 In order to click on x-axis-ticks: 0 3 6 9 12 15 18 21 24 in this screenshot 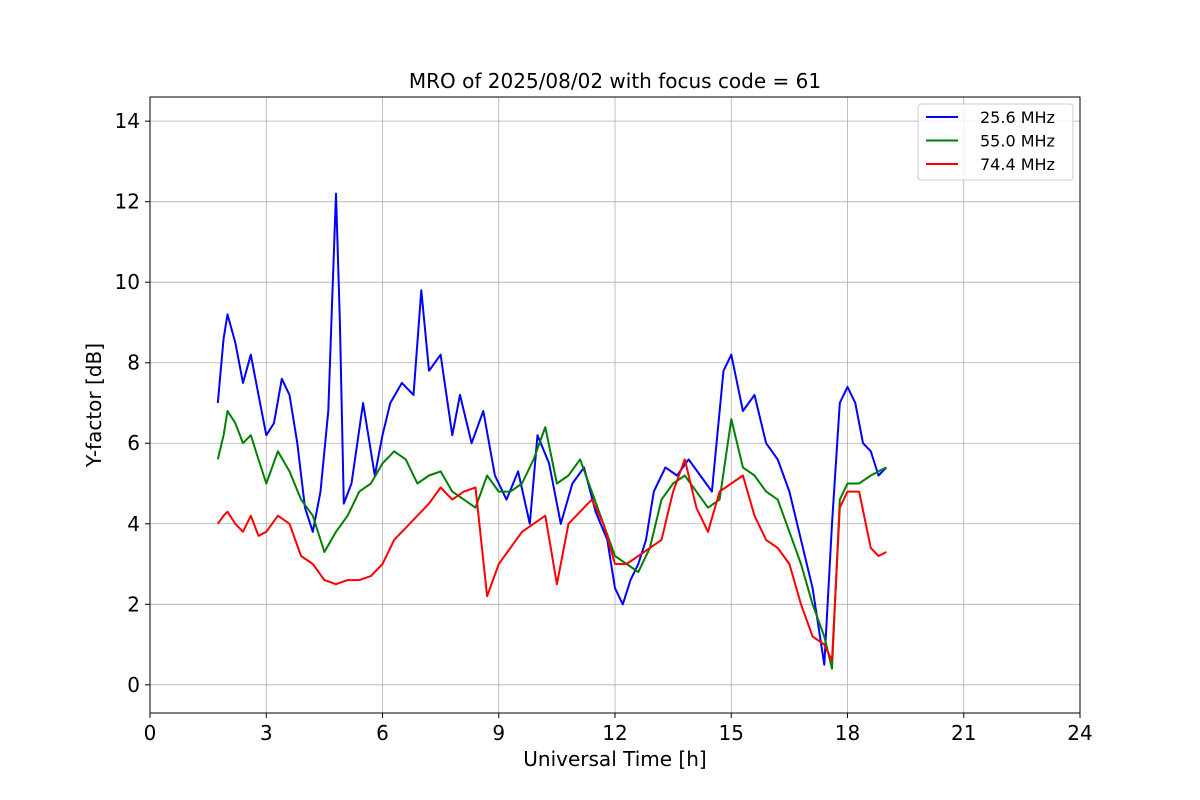, I will do `click(618, 729)`.